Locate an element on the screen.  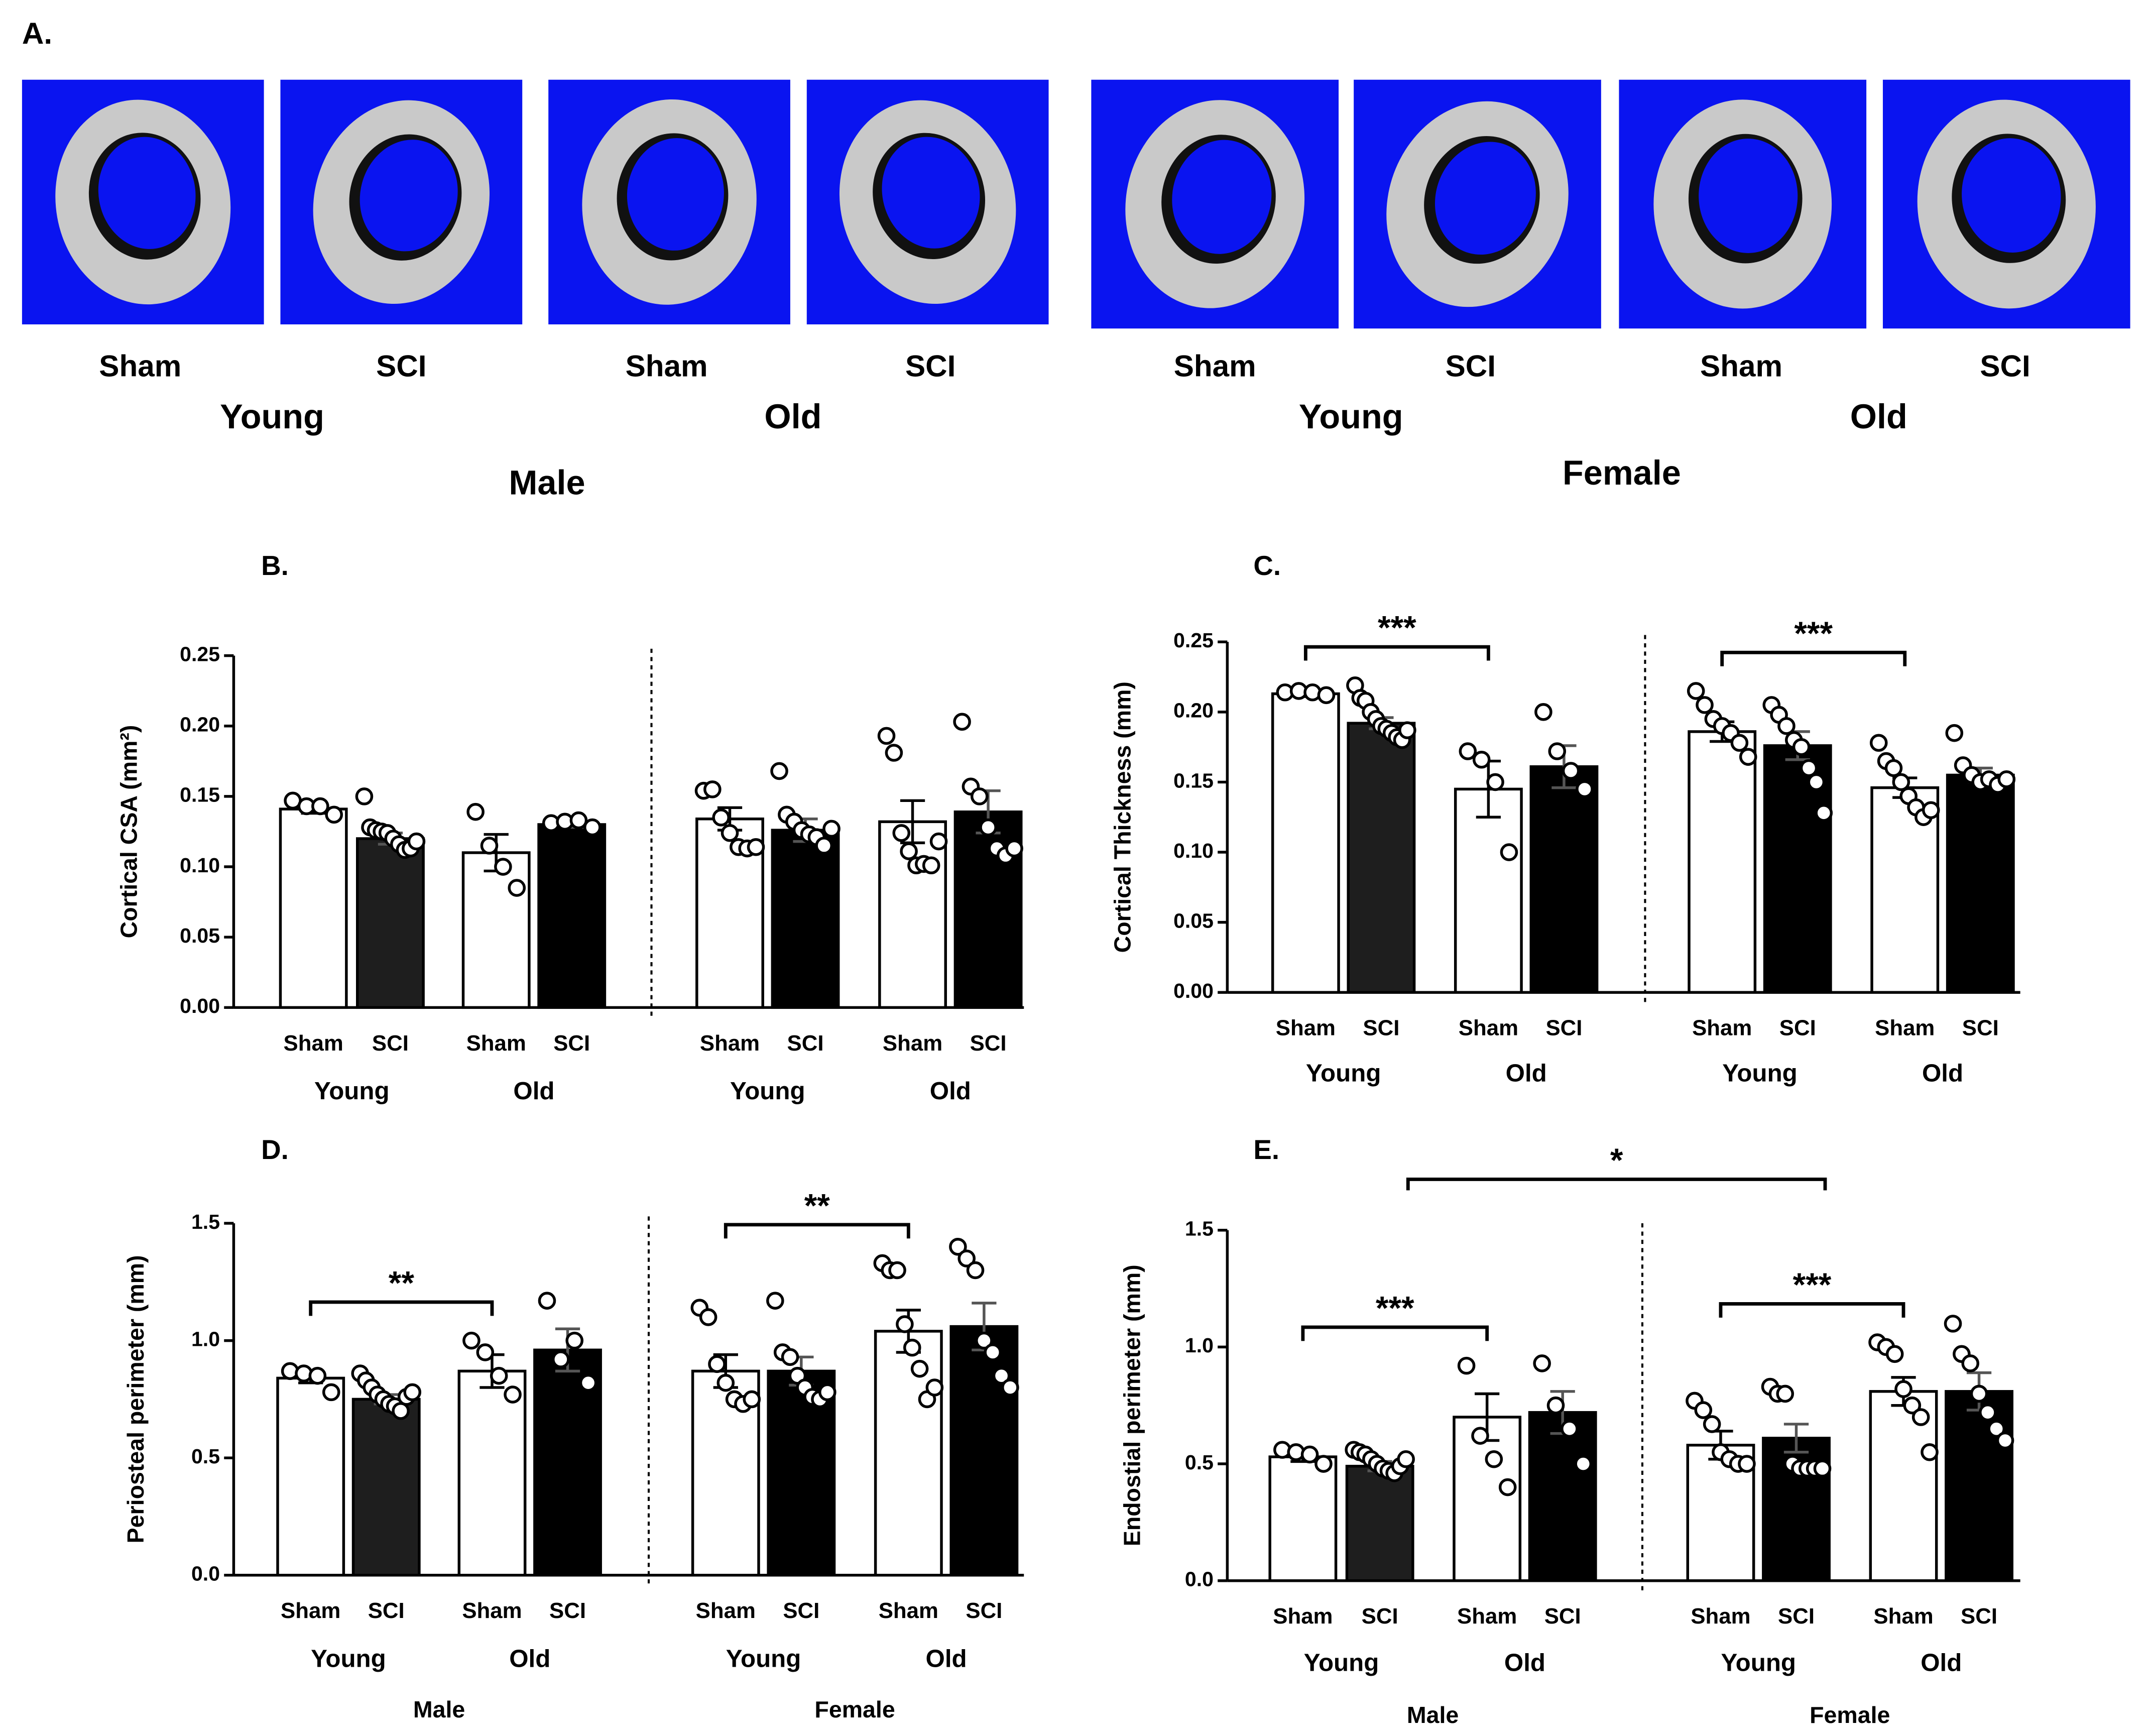
y-tick-label: 0.15 is located at coordinates (200, 794).